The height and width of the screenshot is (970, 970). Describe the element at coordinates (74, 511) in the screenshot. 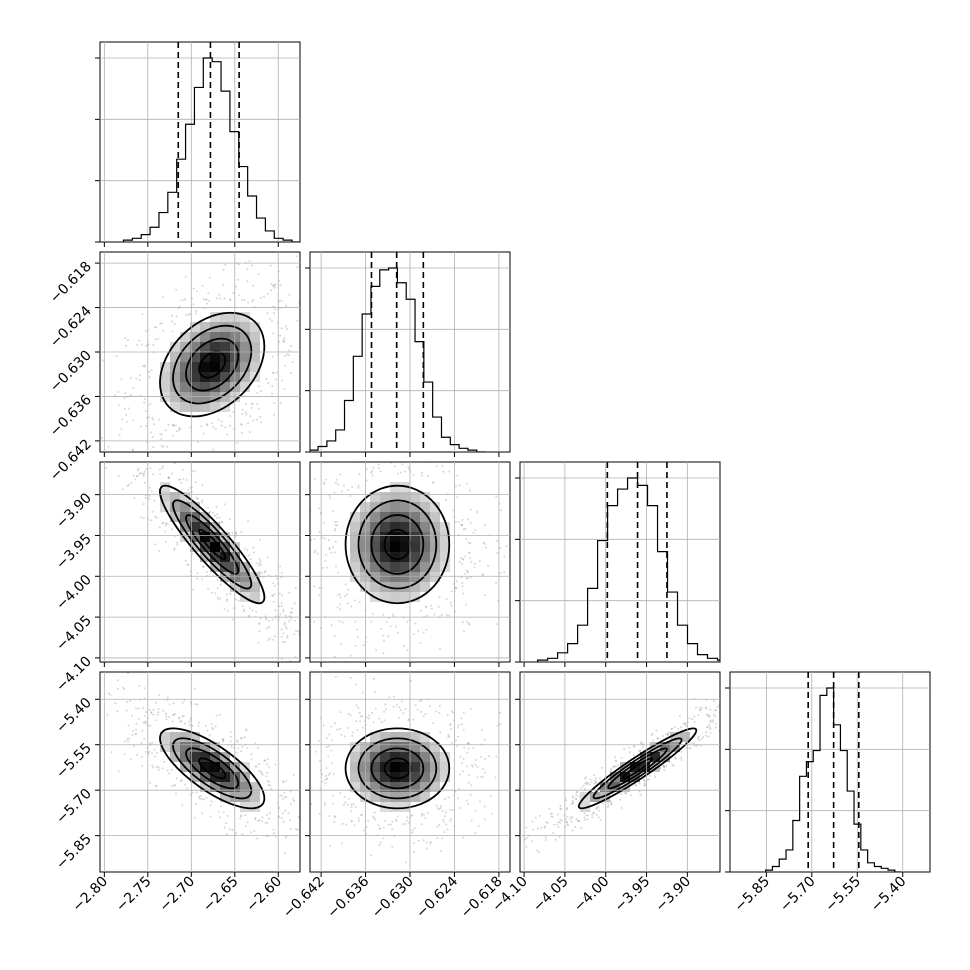

I see `y-tick-label: −3.90` at that location.